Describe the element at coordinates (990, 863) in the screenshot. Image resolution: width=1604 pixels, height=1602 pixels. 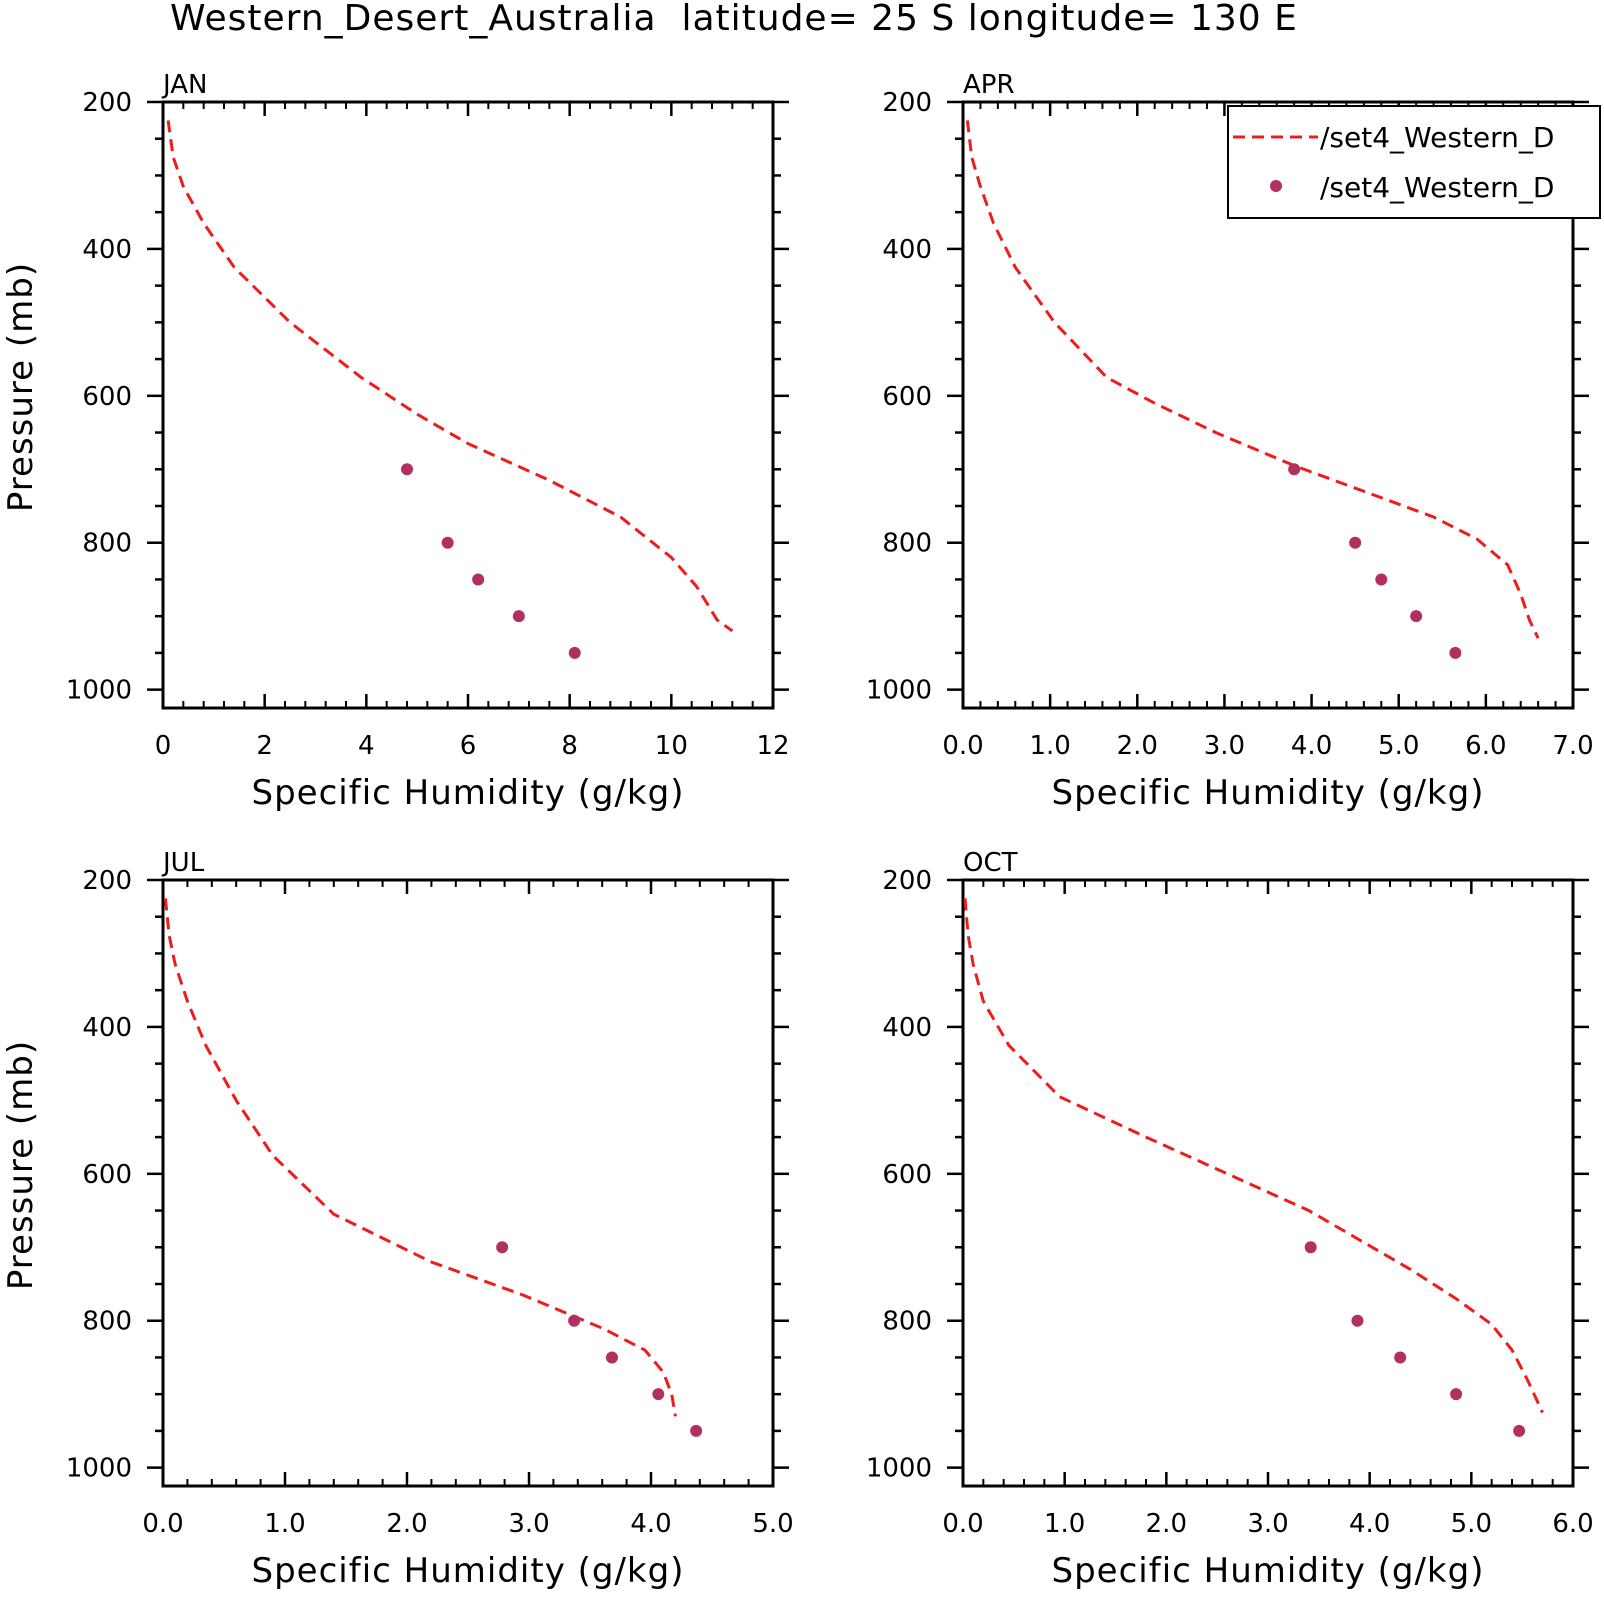
I see `panel-title: OCT` at that location.